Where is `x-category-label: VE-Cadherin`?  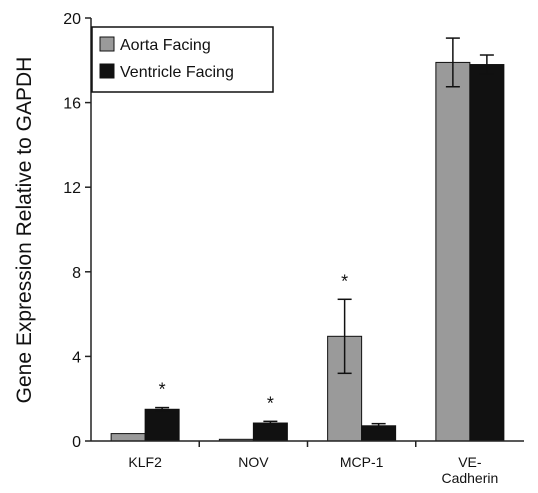
x-category-label: VE-Cadherin is located at coordinates (469, 470).